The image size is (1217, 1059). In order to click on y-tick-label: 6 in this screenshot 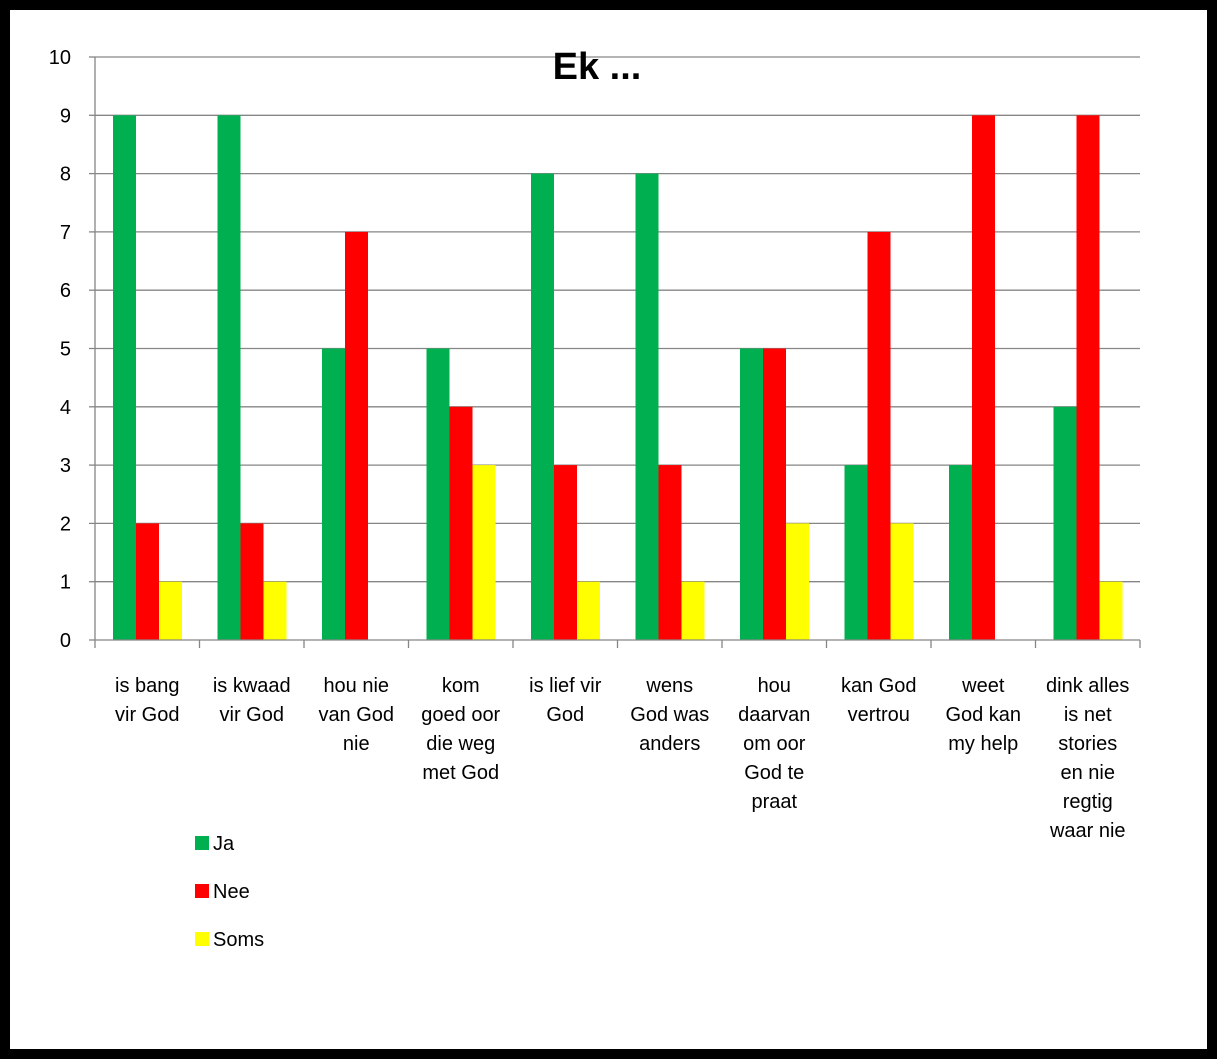, I will do `click(65, 291)`.